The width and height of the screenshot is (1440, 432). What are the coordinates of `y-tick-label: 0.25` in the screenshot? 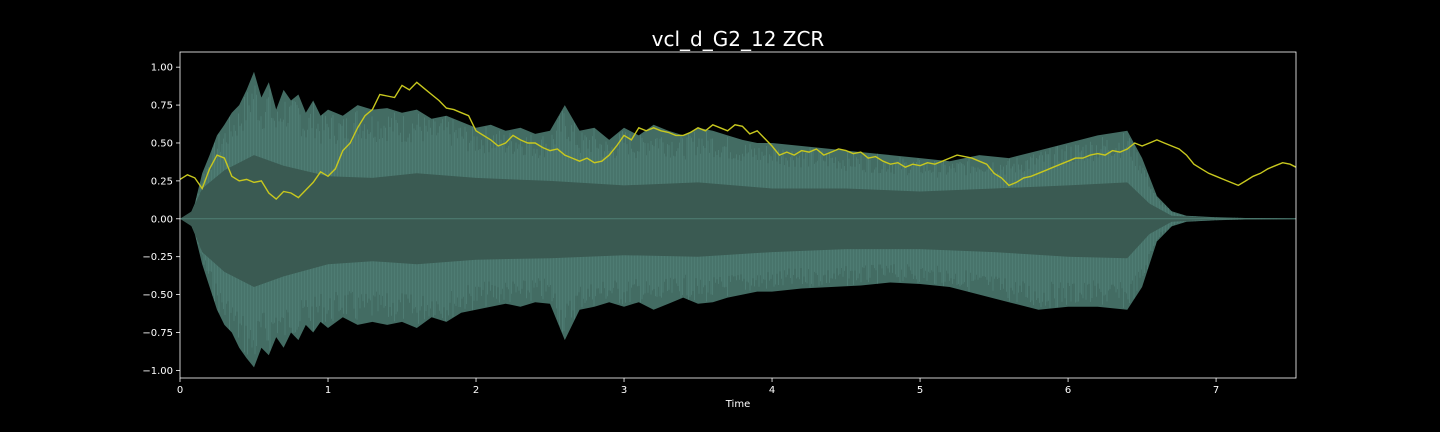 It's located at (162, 181).